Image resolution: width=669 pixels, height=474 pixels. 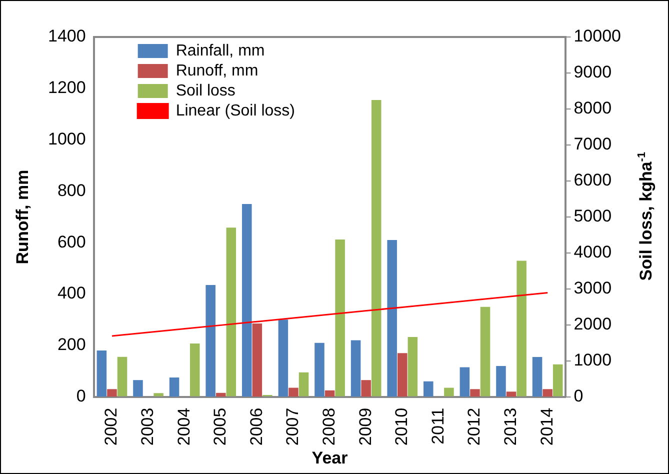 What do you see at coordinates (220, 427) in the screenshot?
I see `x-tick-label: 2005` at bounding box center [220, 427].